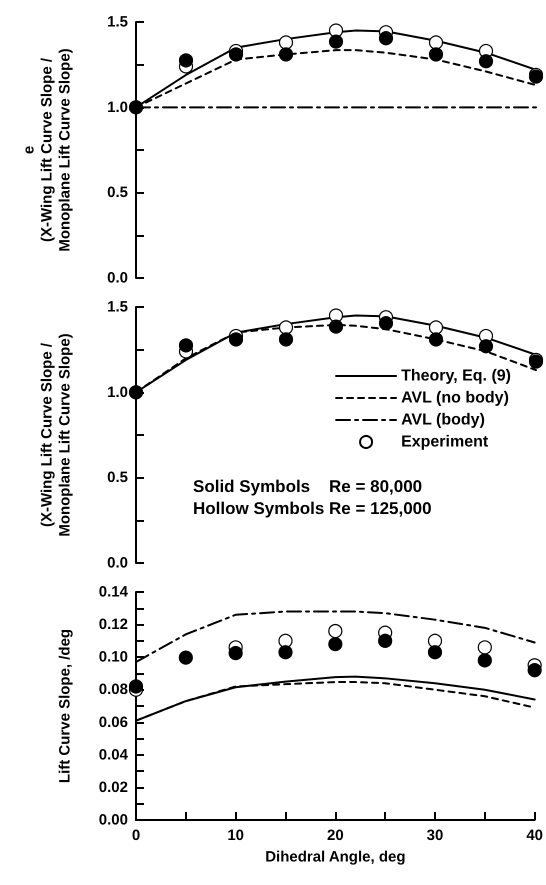  I want to click on y-axis-title: e (X-Wing Lift Curve Slope / Monoplane Lift Curve Slope), so click(47, 150).